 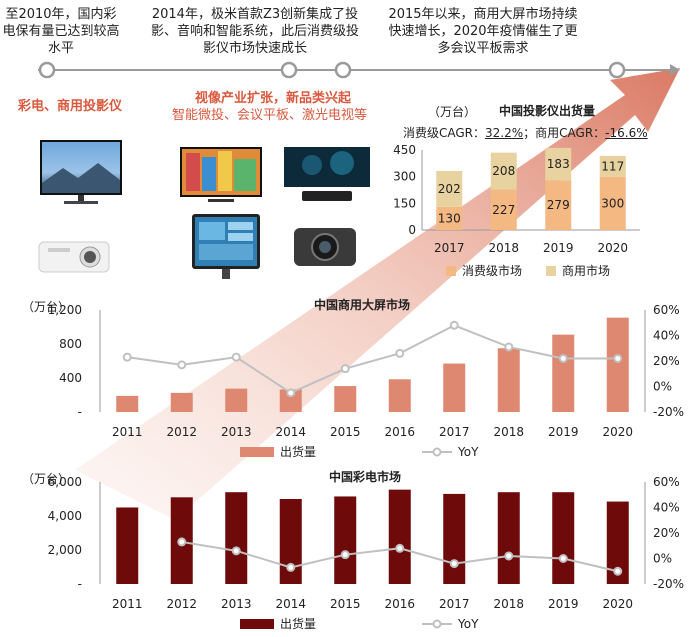 What do you see at coordinates (617, 432) in the screenshot?
I see `bigscreen-xtick-label: 2020` at bounding box center [617, 432].